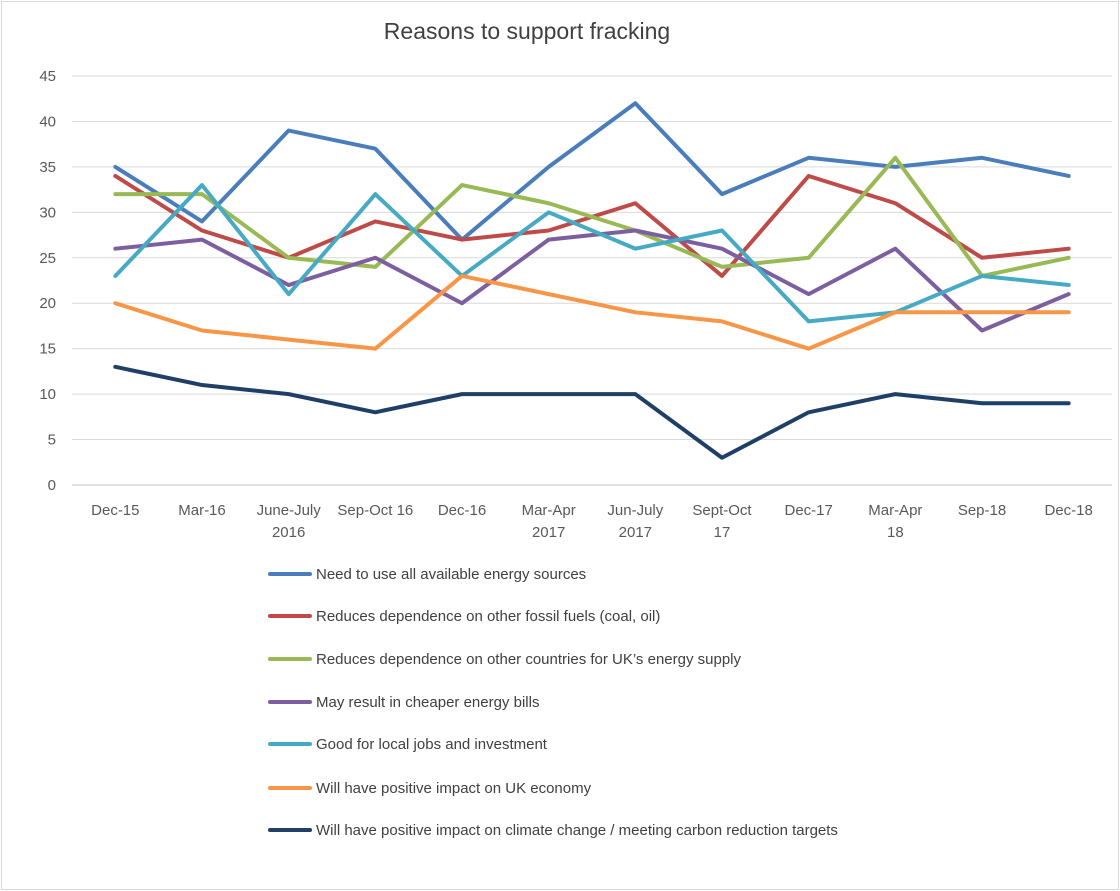 Image resolution: width=1120 pixels, height=891 pixels. What do you see at coordinates (52, 485) in the screenshot?
I see `y-tick-label: 0` at bounding box center [52, 485].